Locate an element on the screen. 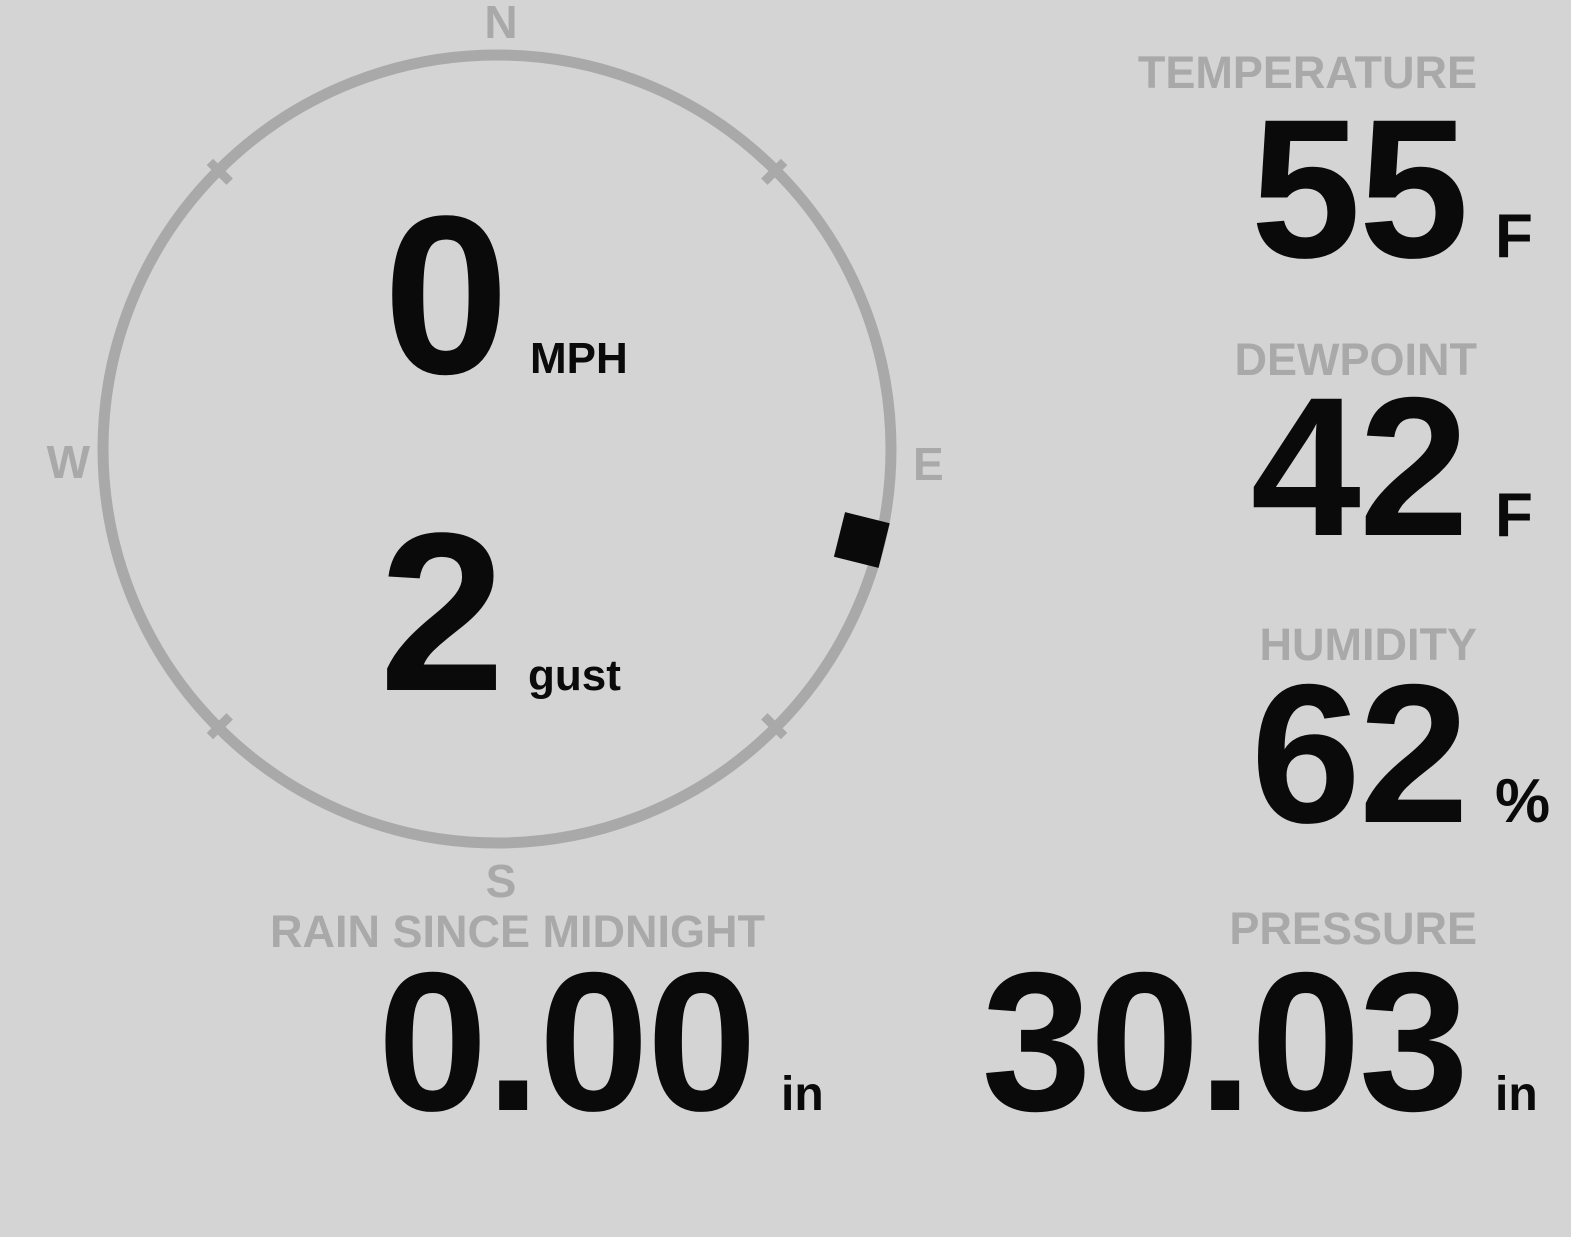 Image resolution: width=1571 pixels, height=1237 pixels. rain-unit: in is located at coordinates (802, 1094).